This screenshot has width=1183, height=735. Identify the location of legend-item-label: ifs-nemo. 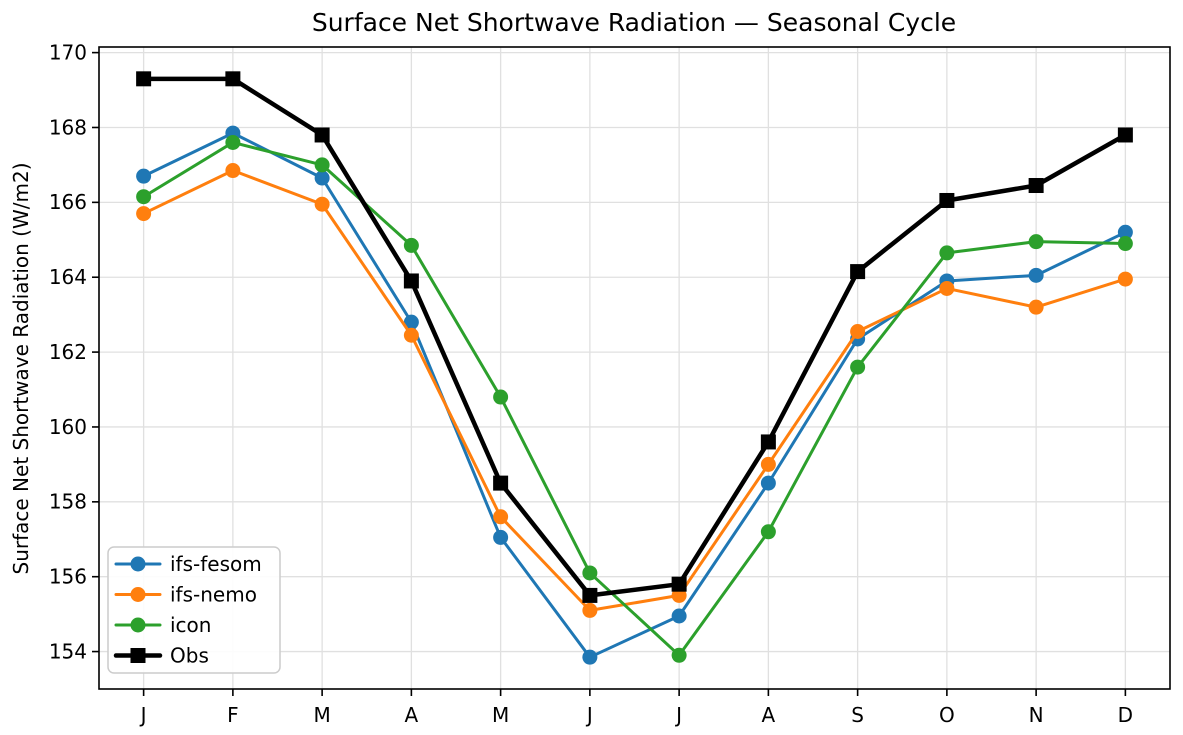
(213, 594).